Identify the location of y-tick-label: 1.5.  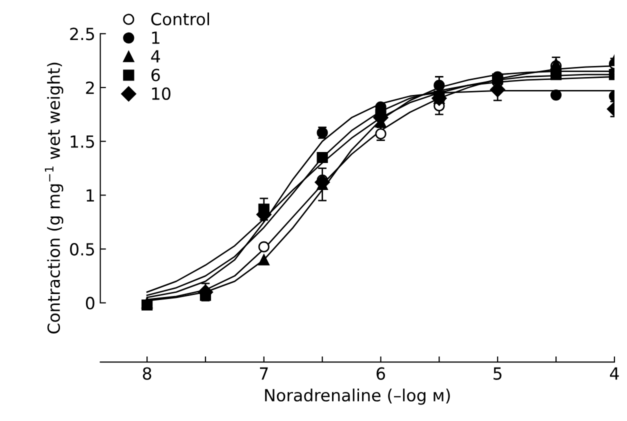
(82, 142).